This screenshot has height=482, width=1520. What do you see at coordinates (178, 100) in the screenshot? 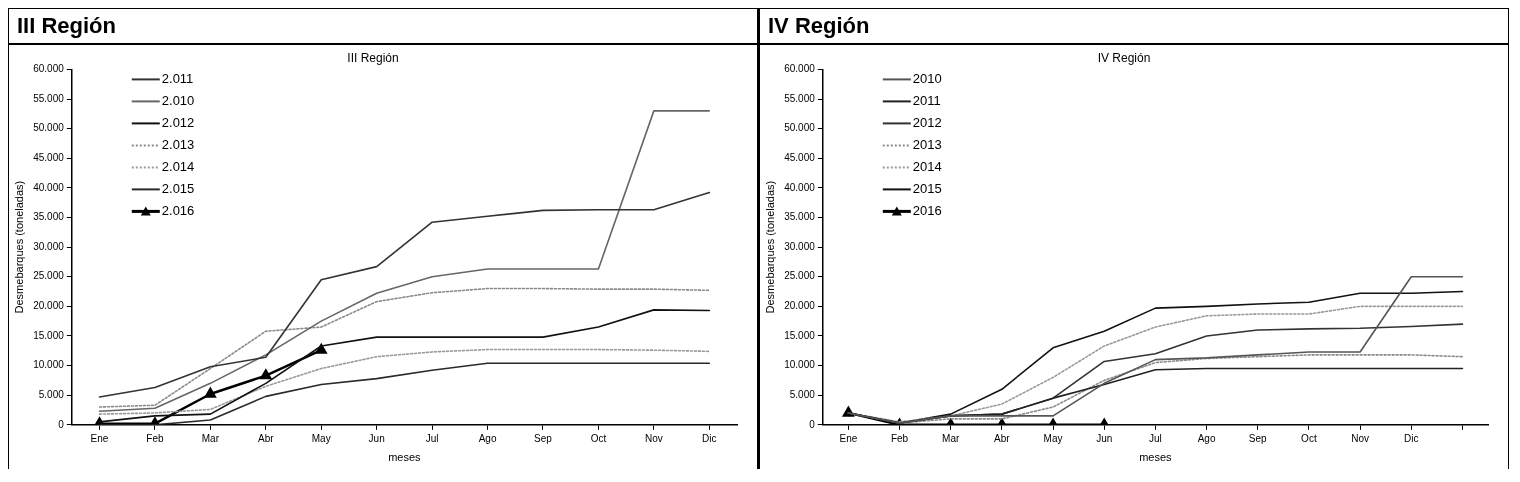
I see `legend-label: 2.010` at bounding box center [178, 100].